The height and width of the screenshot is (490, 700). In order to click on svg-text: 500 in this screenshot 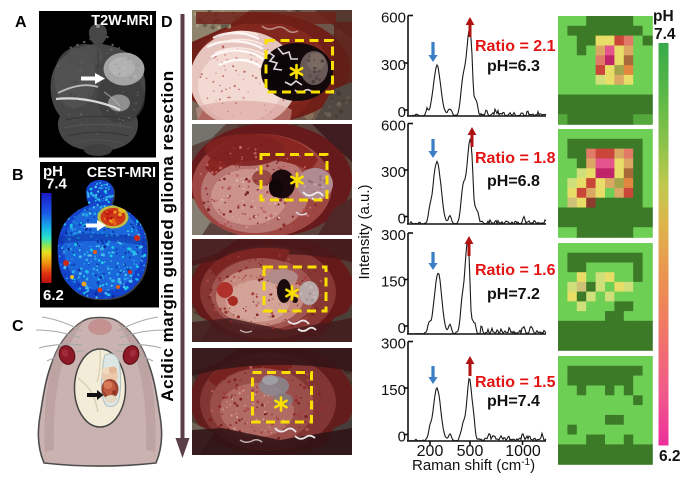, I will do `click(470, 451)`.